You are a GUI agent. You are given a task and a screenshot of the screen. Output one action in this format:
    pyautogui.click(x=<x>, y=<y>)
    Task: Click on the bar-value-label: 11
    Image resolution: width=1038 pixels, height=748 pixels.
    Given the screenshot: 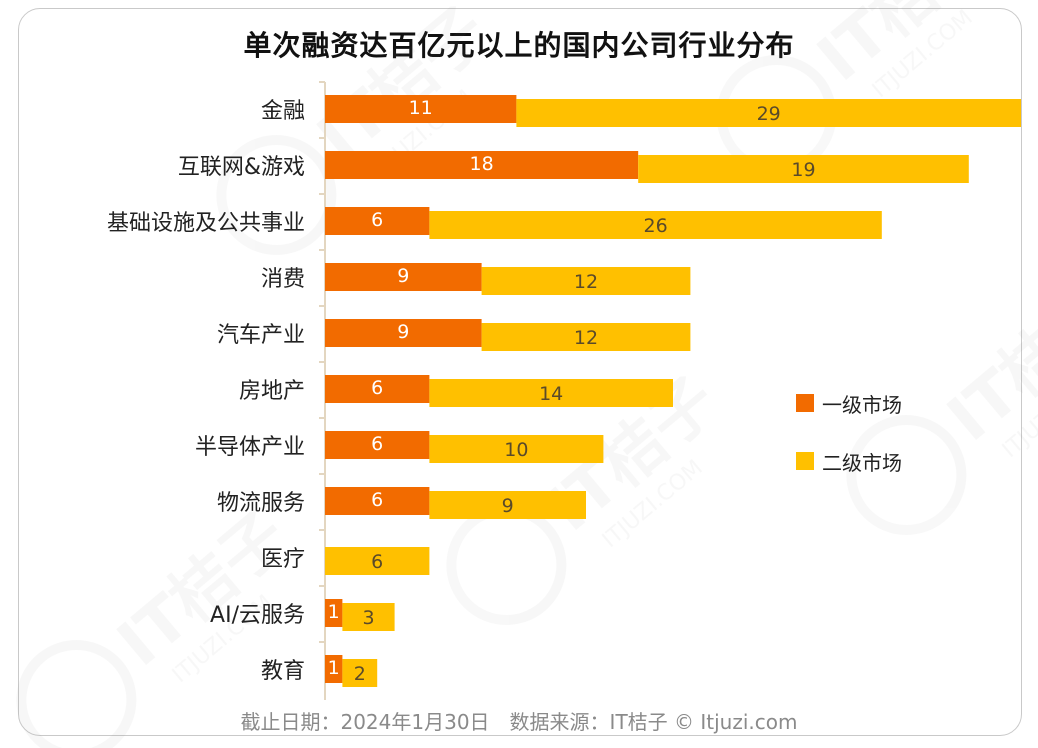 What is the action you would take?
    pyautogui.click(x=421, y=108)
    